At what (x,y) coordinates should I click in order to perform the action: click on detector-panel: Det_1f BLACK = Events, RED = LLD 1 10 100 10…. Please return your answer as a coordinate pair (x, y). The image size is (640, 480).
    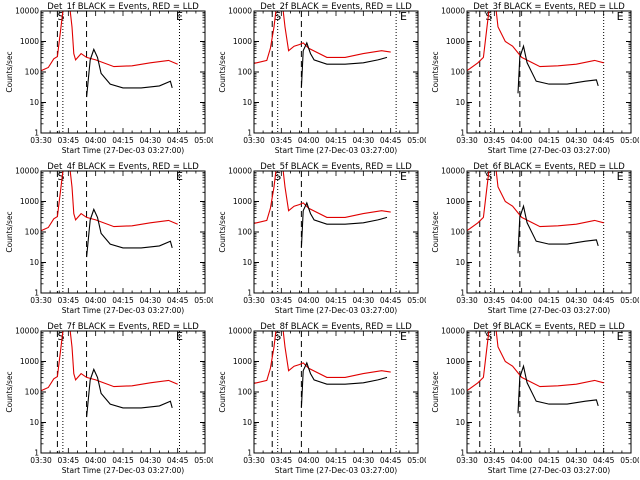
    Looking at the image, I should click on (106, 80).